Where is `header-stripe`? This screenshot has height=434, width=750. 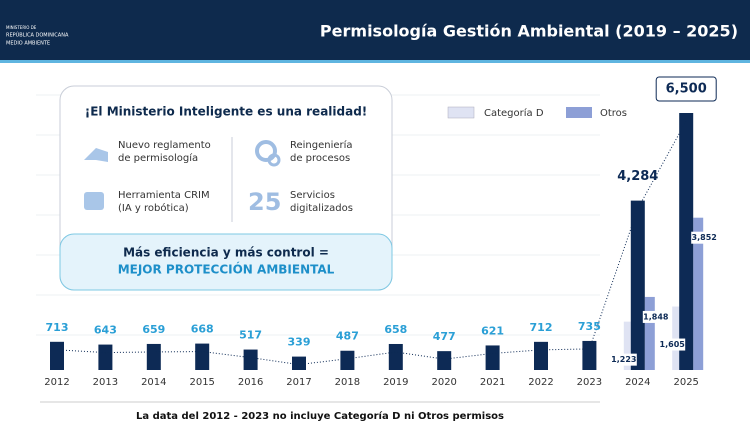 header-stripe is located at coordinates (375, 61).